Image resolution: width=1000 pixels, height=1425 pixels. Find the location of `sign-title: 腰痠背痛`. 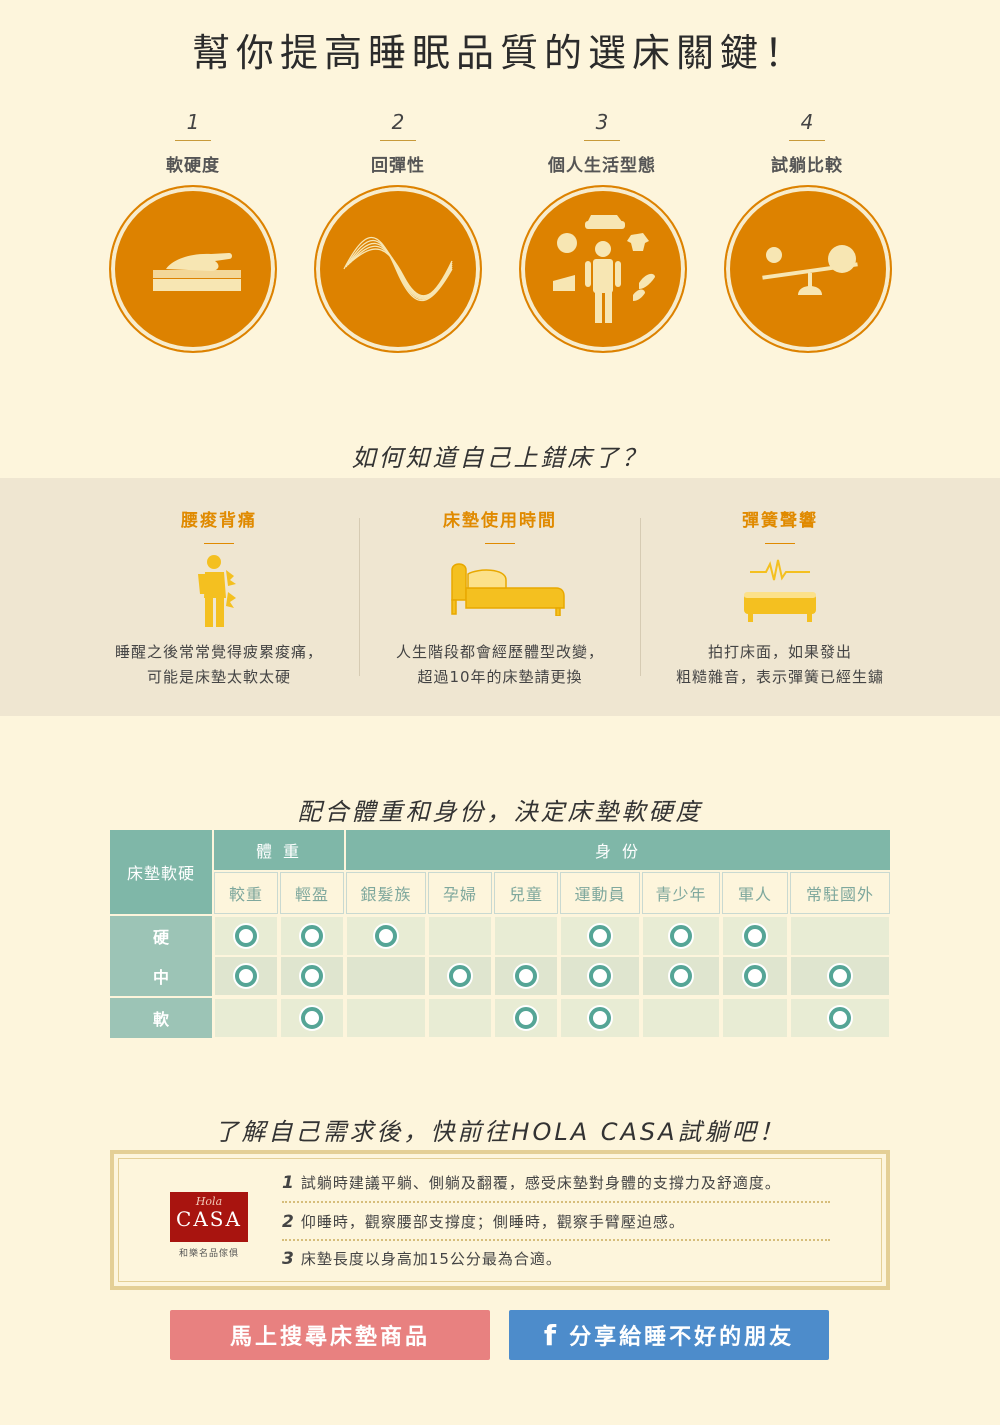

sign-title: 腰痠背痛 is located at coordinates (219, 521).